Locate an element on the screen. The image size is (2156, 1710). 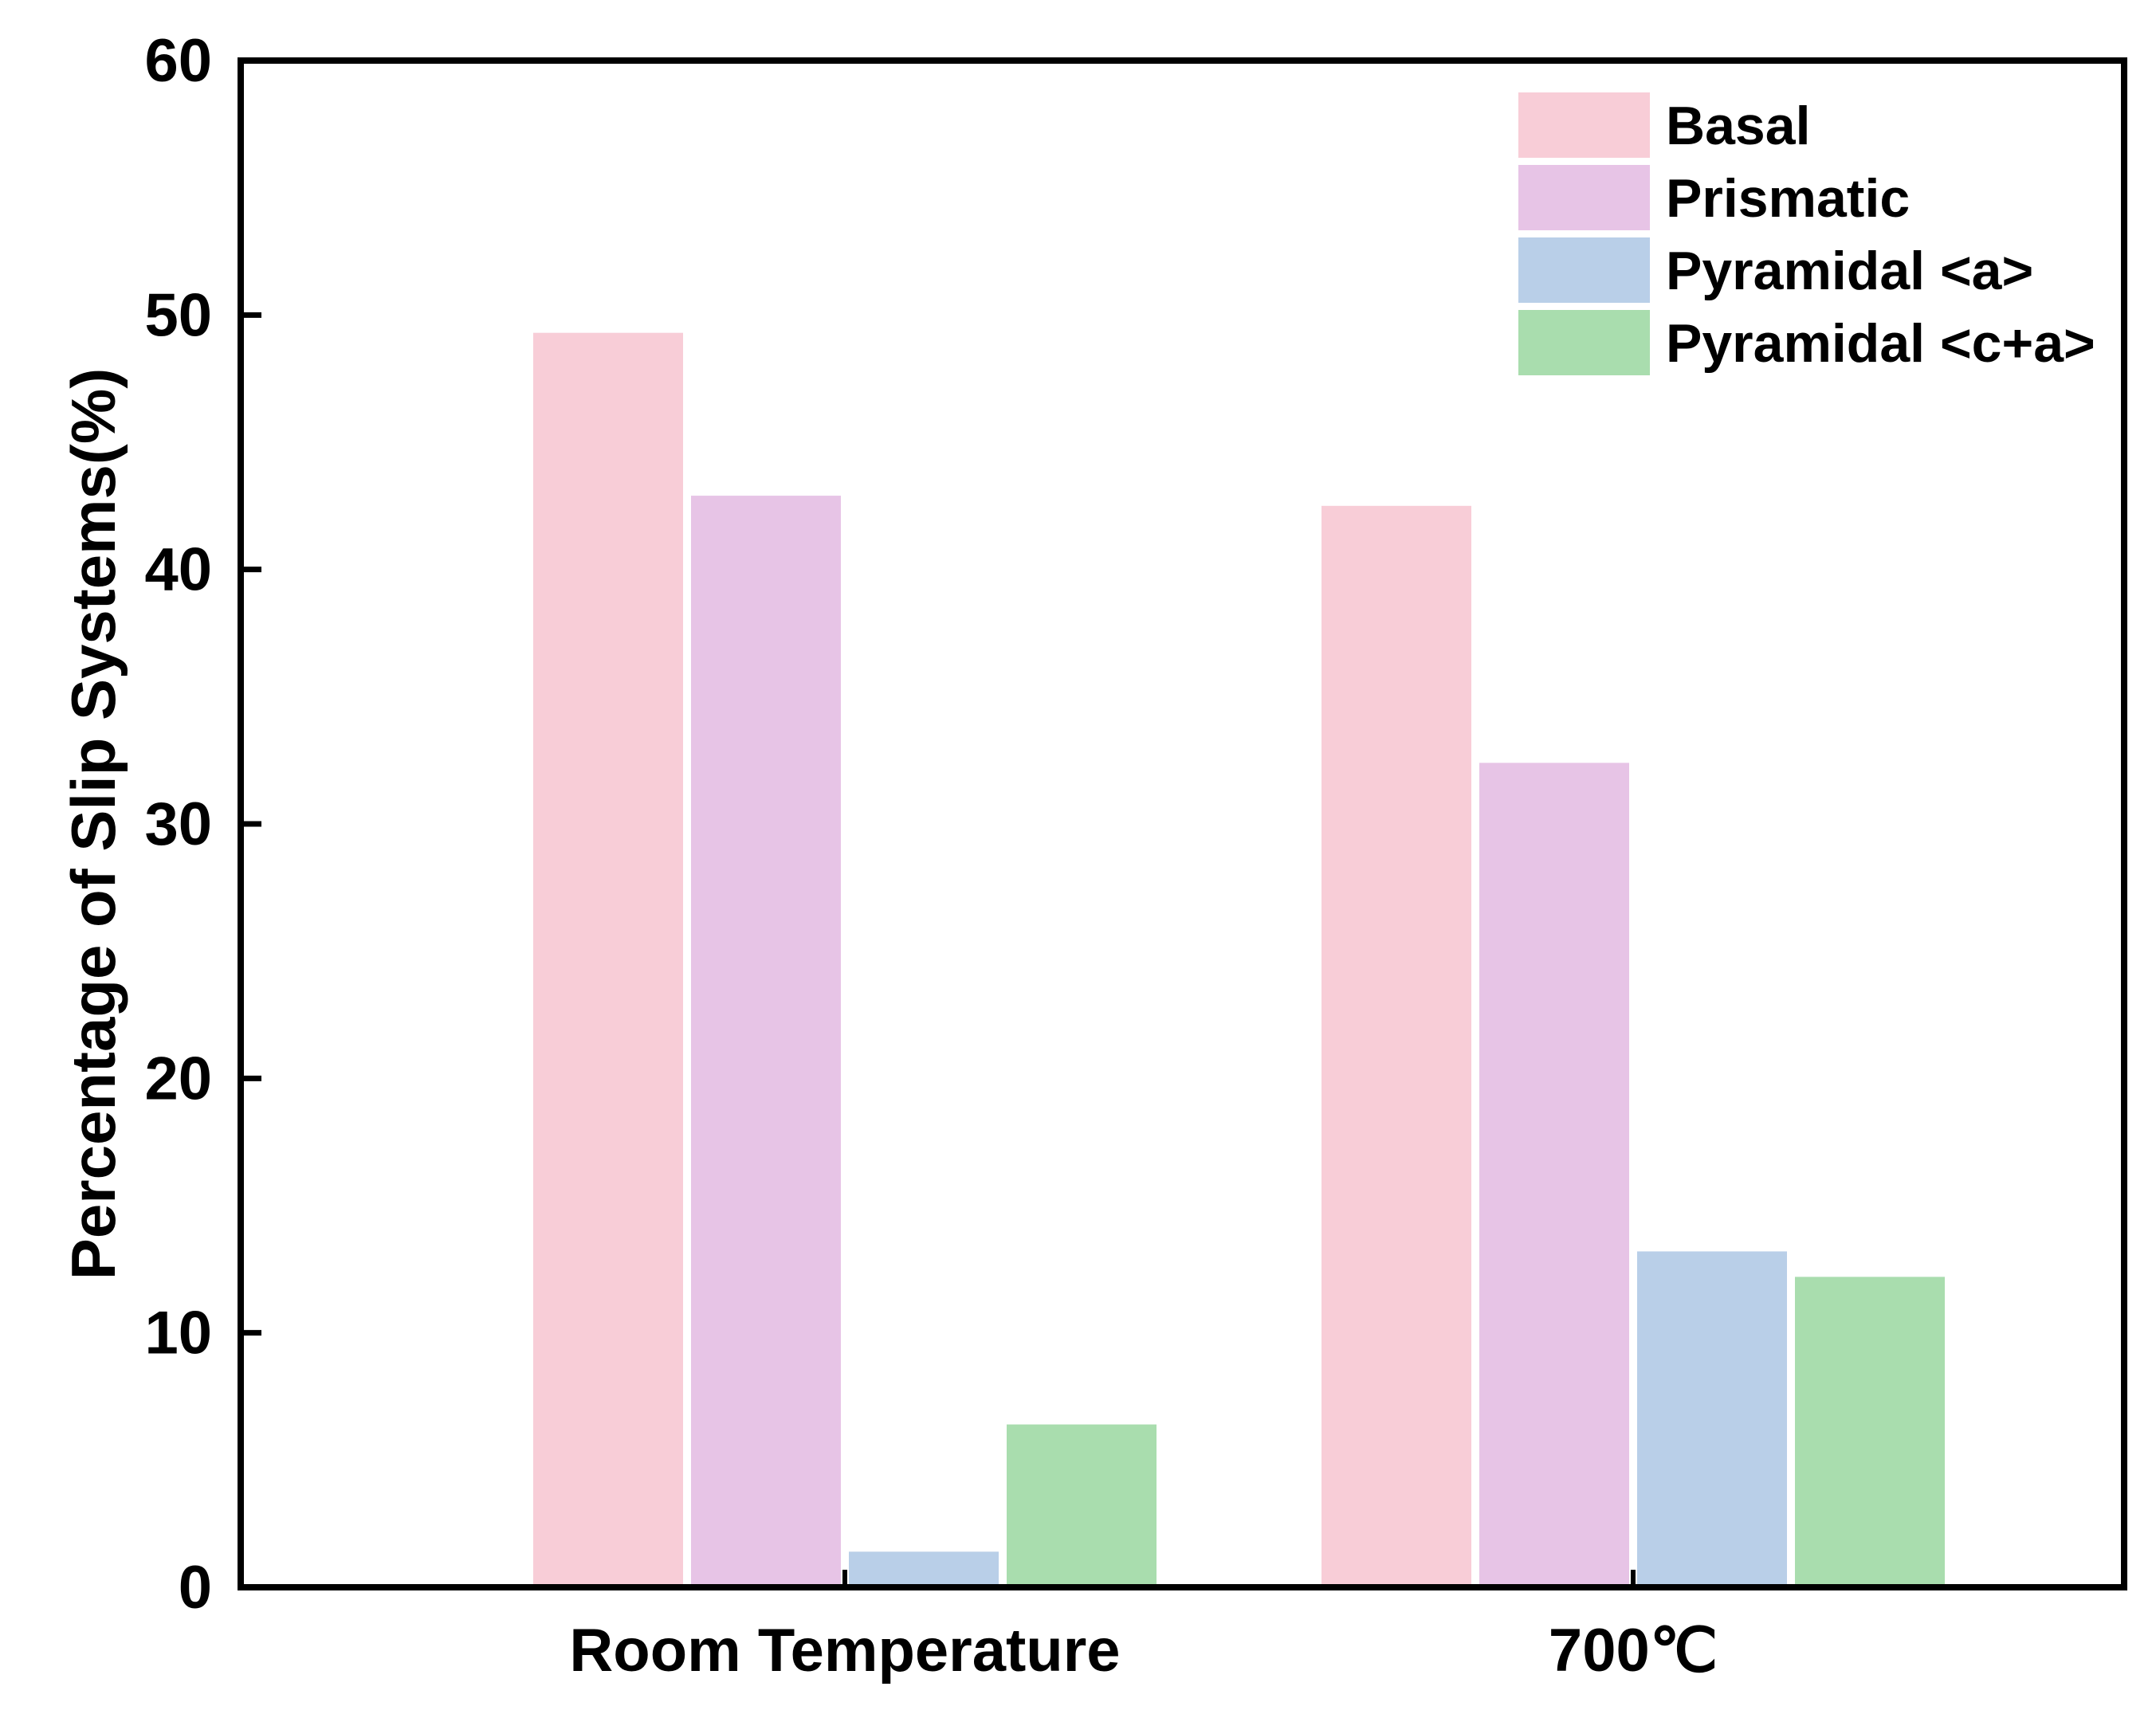
y-tick-label: 60 is located at coordinates (178, 61).